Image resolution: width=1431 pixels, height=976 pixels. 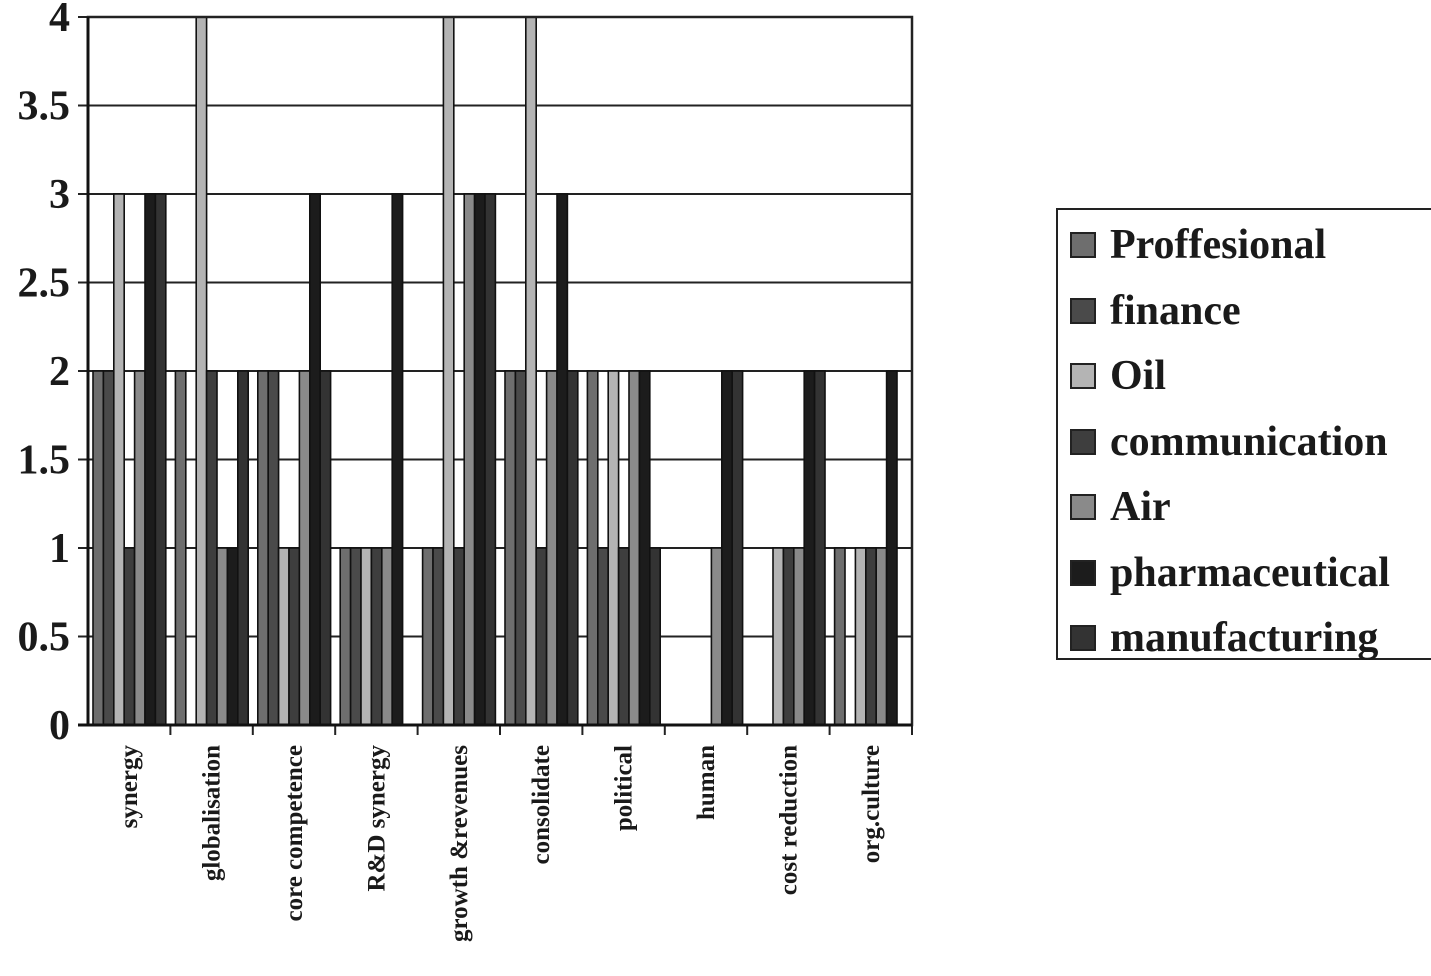 I want to click on y-tick-label: 2, so click(x=59, y=372).